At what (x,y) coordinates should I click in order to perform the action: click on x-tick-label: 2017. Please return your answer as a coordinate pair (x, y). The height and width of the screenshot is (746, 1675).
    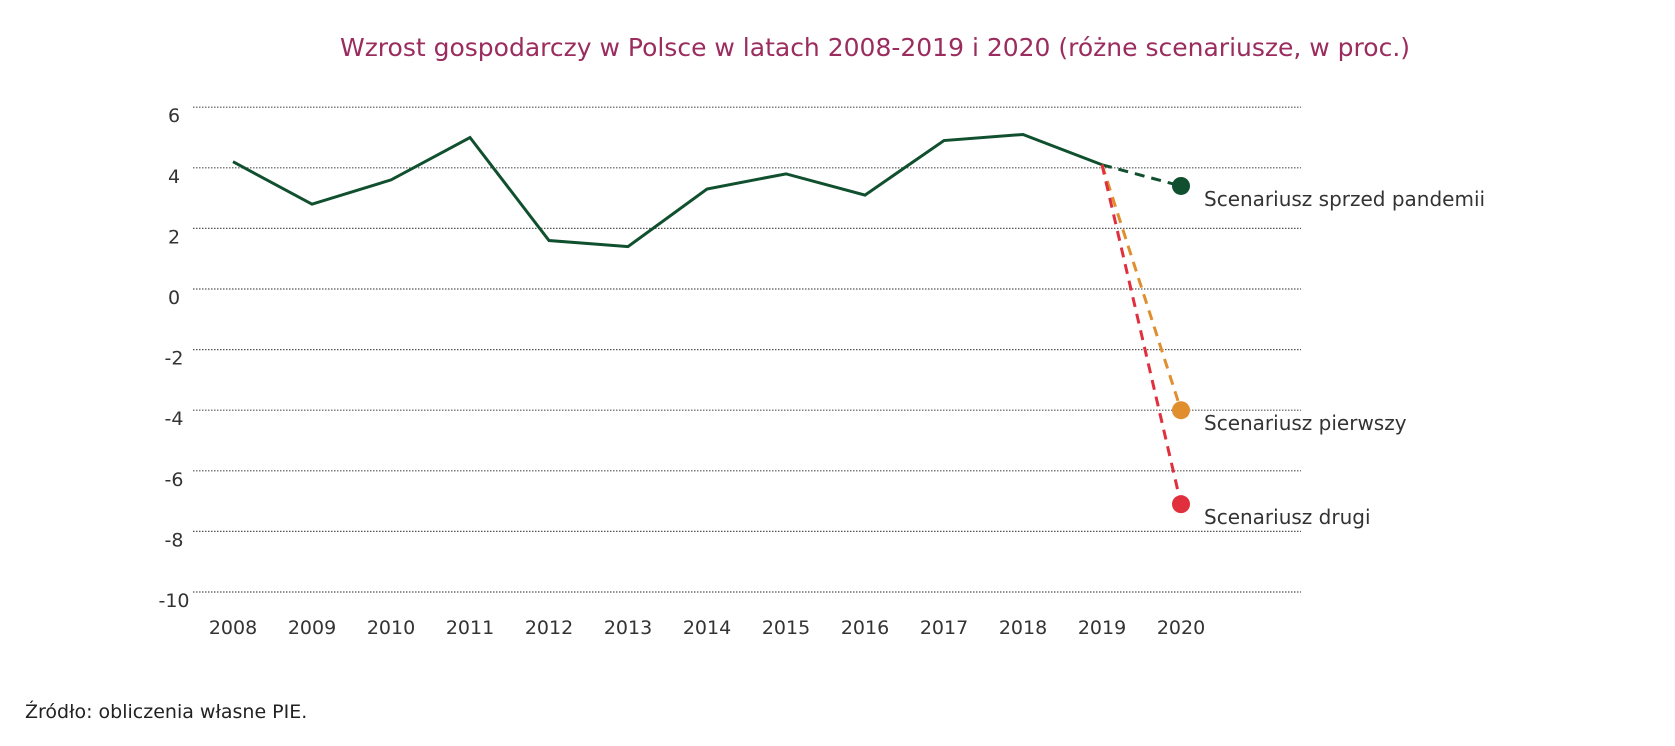
    Looking at the image, I should click on (944, 628).